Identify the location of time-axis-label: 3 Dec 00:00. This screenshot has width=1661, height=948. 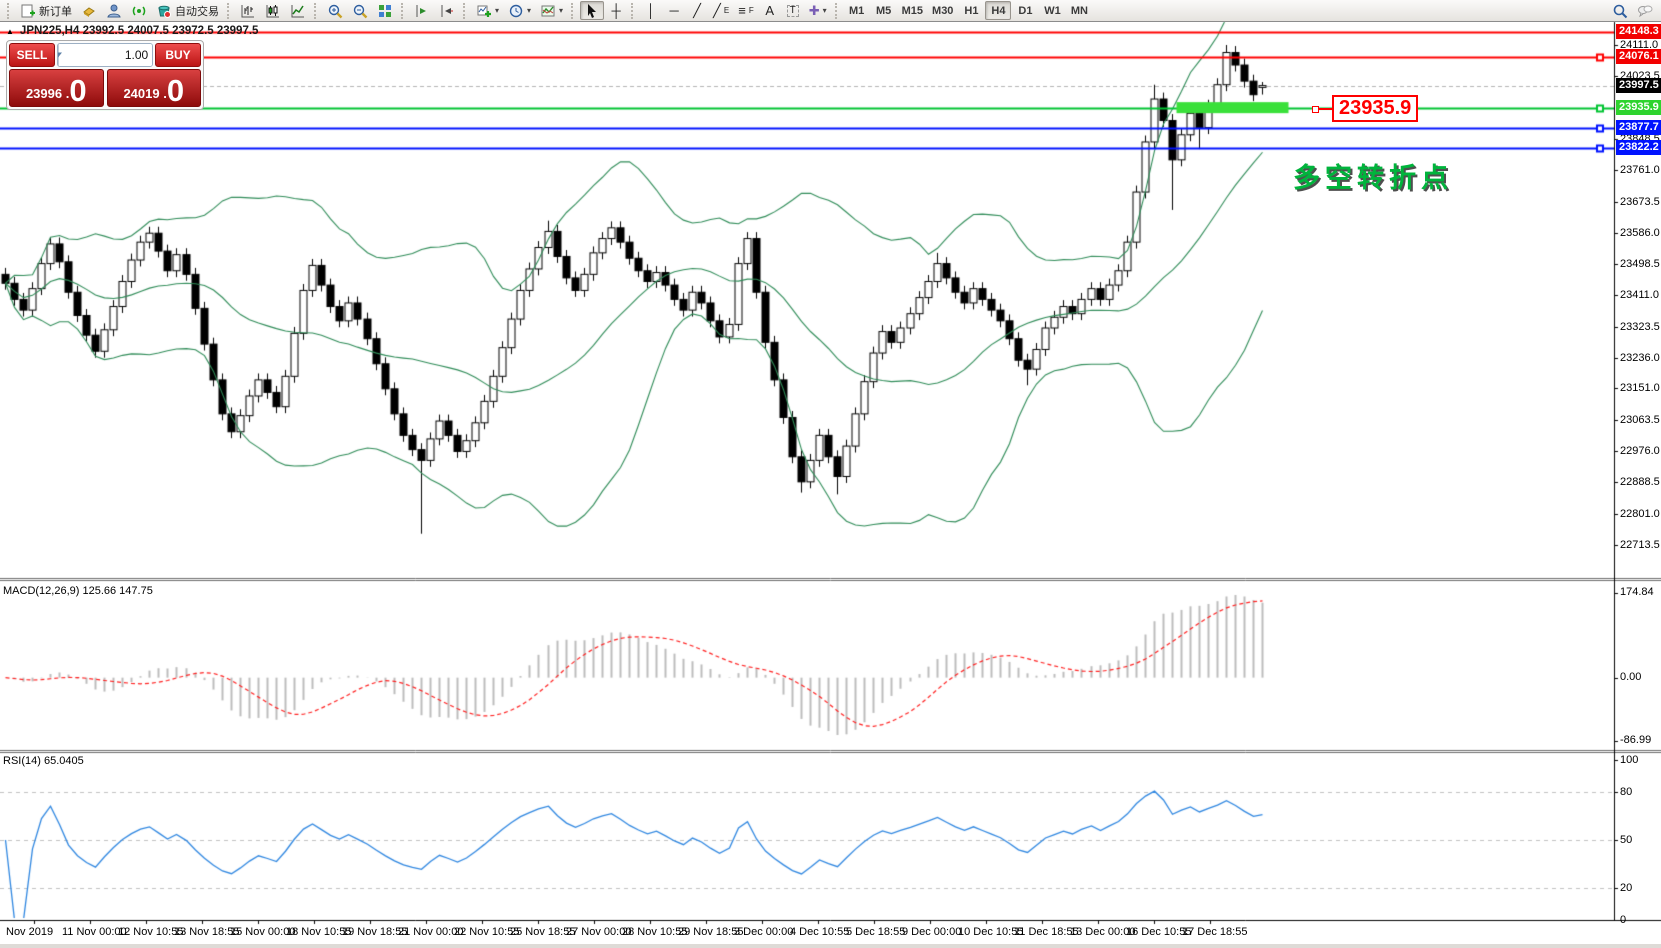
(764, 932).